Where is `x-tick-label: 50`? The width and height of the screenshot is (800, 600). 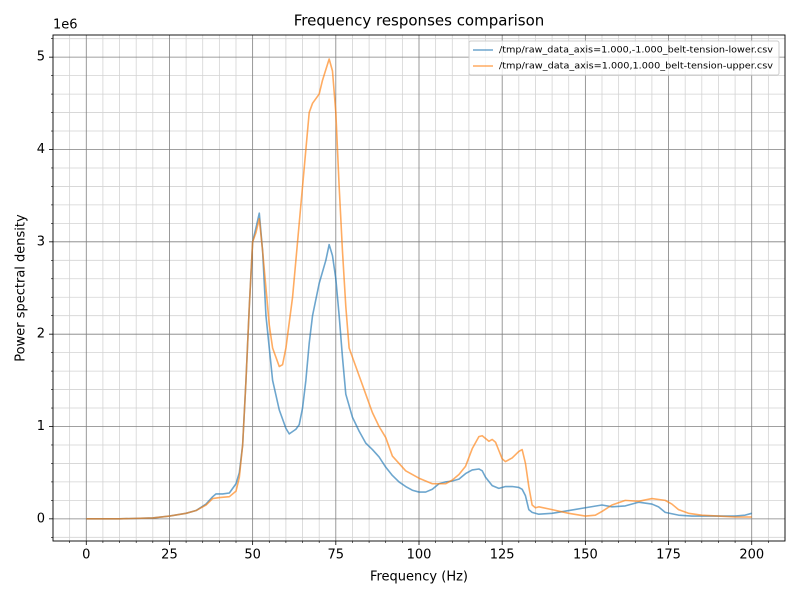 x-tick-label: 50 is located at coordinates (252, 555).